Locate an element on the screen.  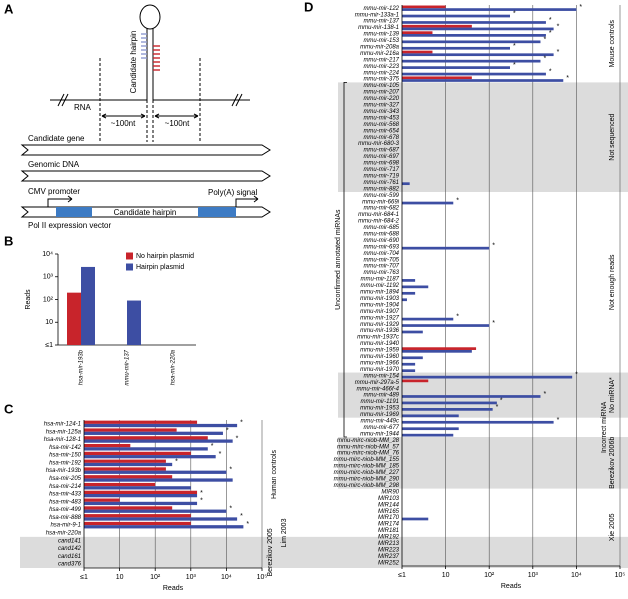
group-label: No miRNA* is located at coordinates (612, 395).